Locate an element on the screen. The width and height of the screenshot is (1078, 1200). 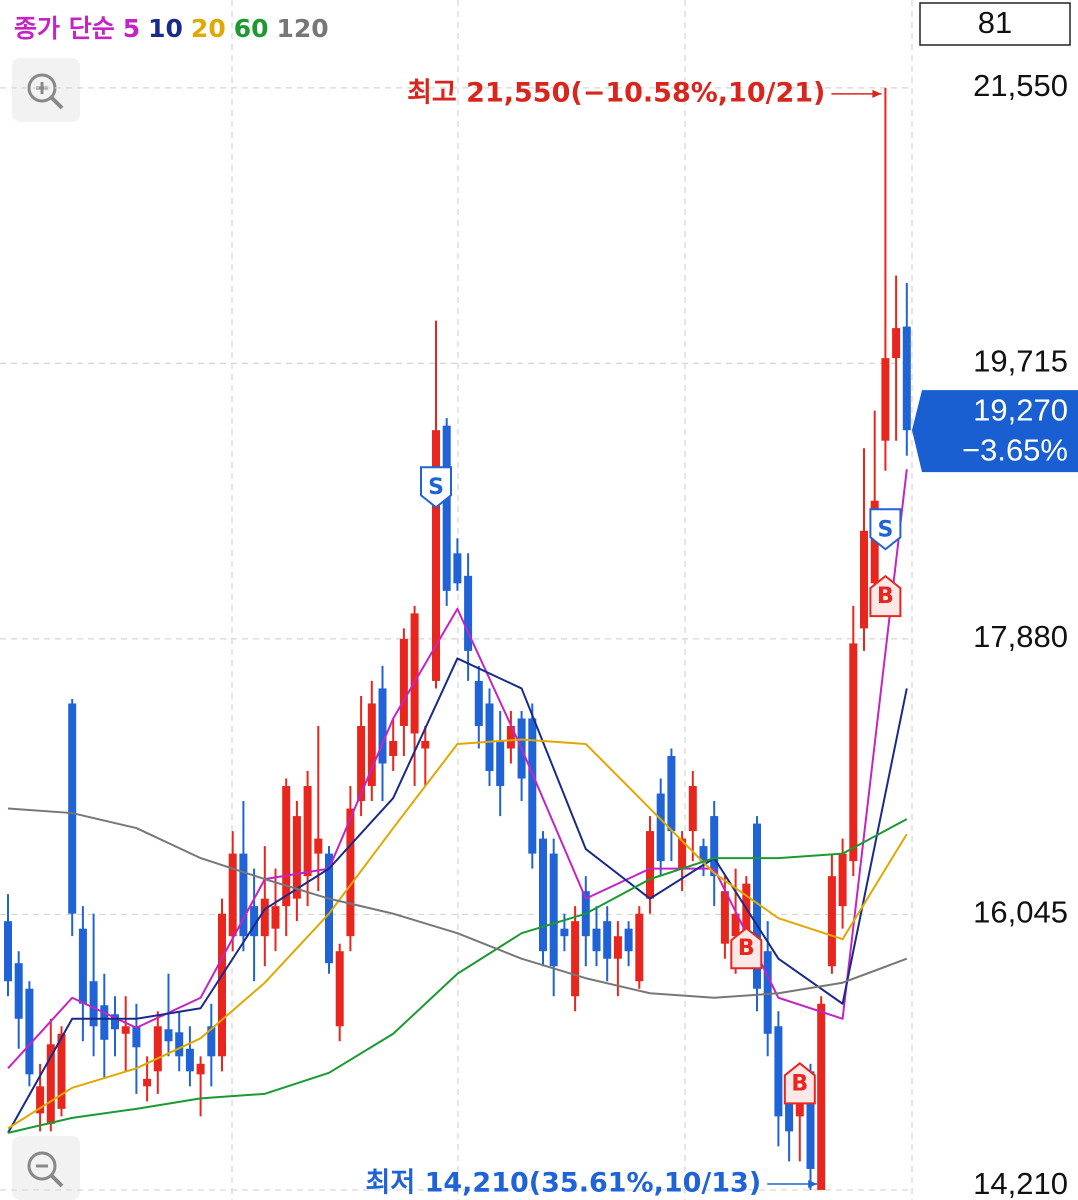
top-box is located at coordinates (995, 24).